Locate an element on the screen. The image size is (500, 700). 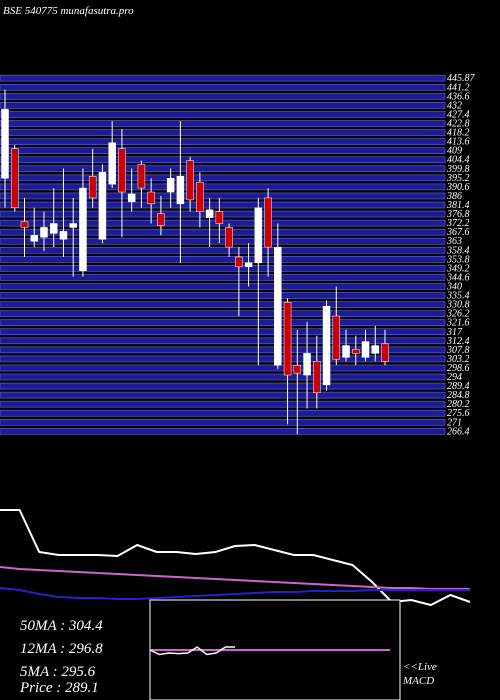
y-tick-label: 303.2 is located at coordinates (458, 359).